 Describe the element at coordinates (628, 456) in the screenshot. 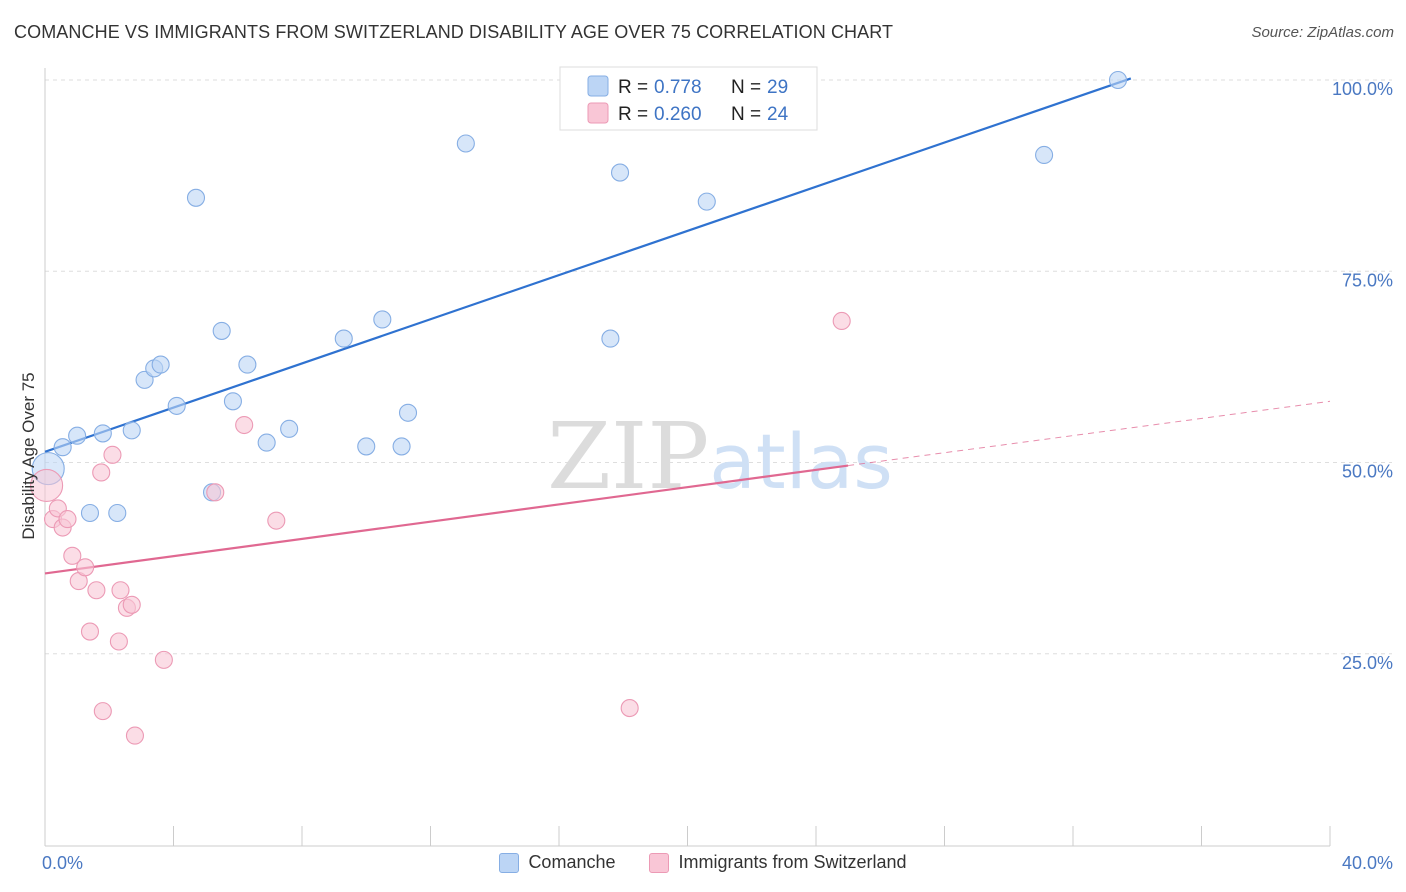

I see `watermark-zip: ZIP` at that location.